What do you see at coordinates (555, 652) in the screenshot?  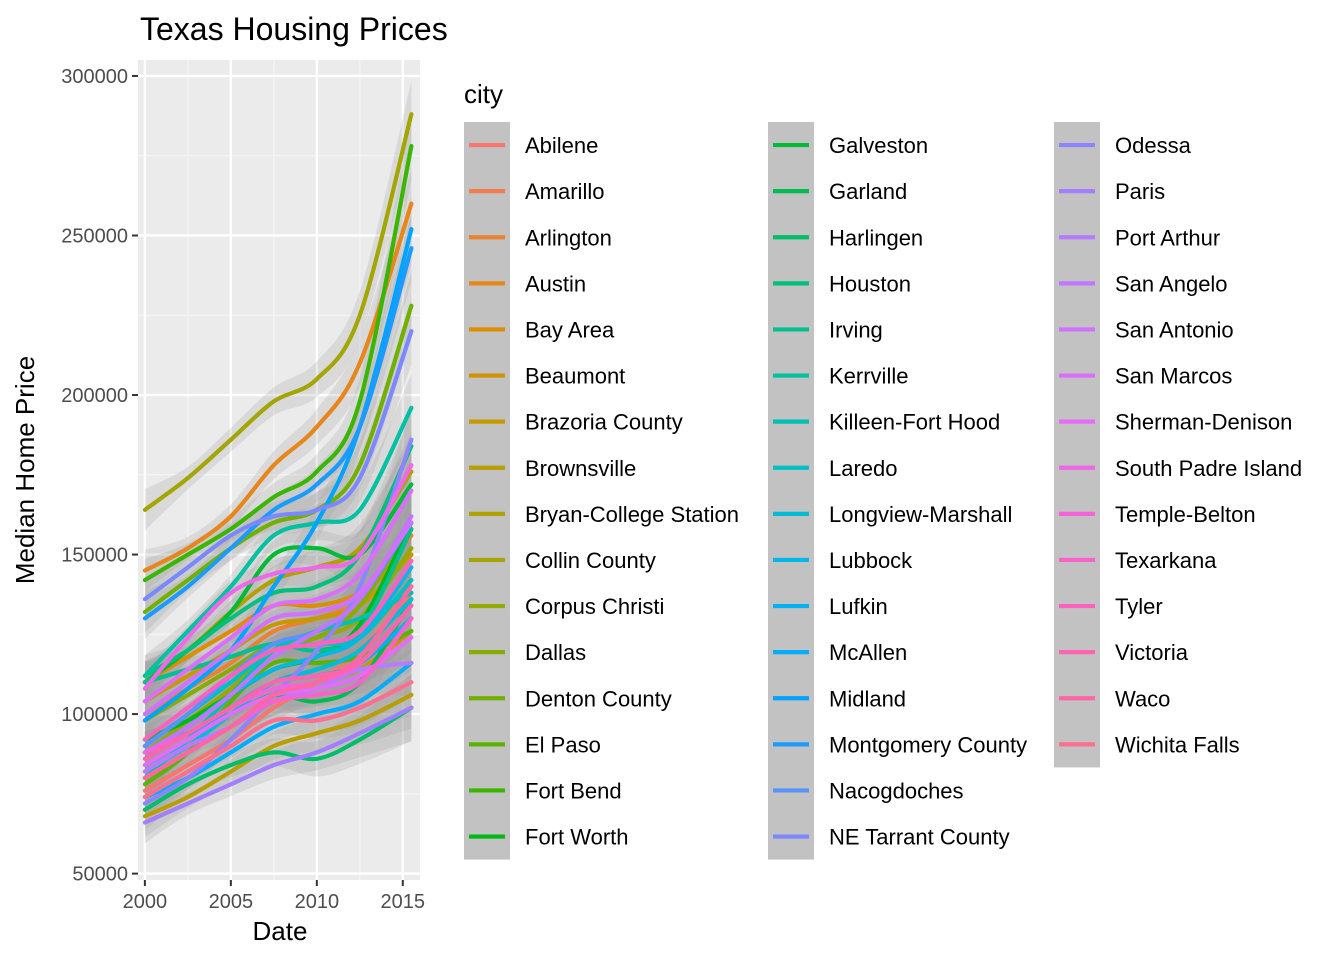 I see `legend-label: Dallas` at bounding box center [555, 652].